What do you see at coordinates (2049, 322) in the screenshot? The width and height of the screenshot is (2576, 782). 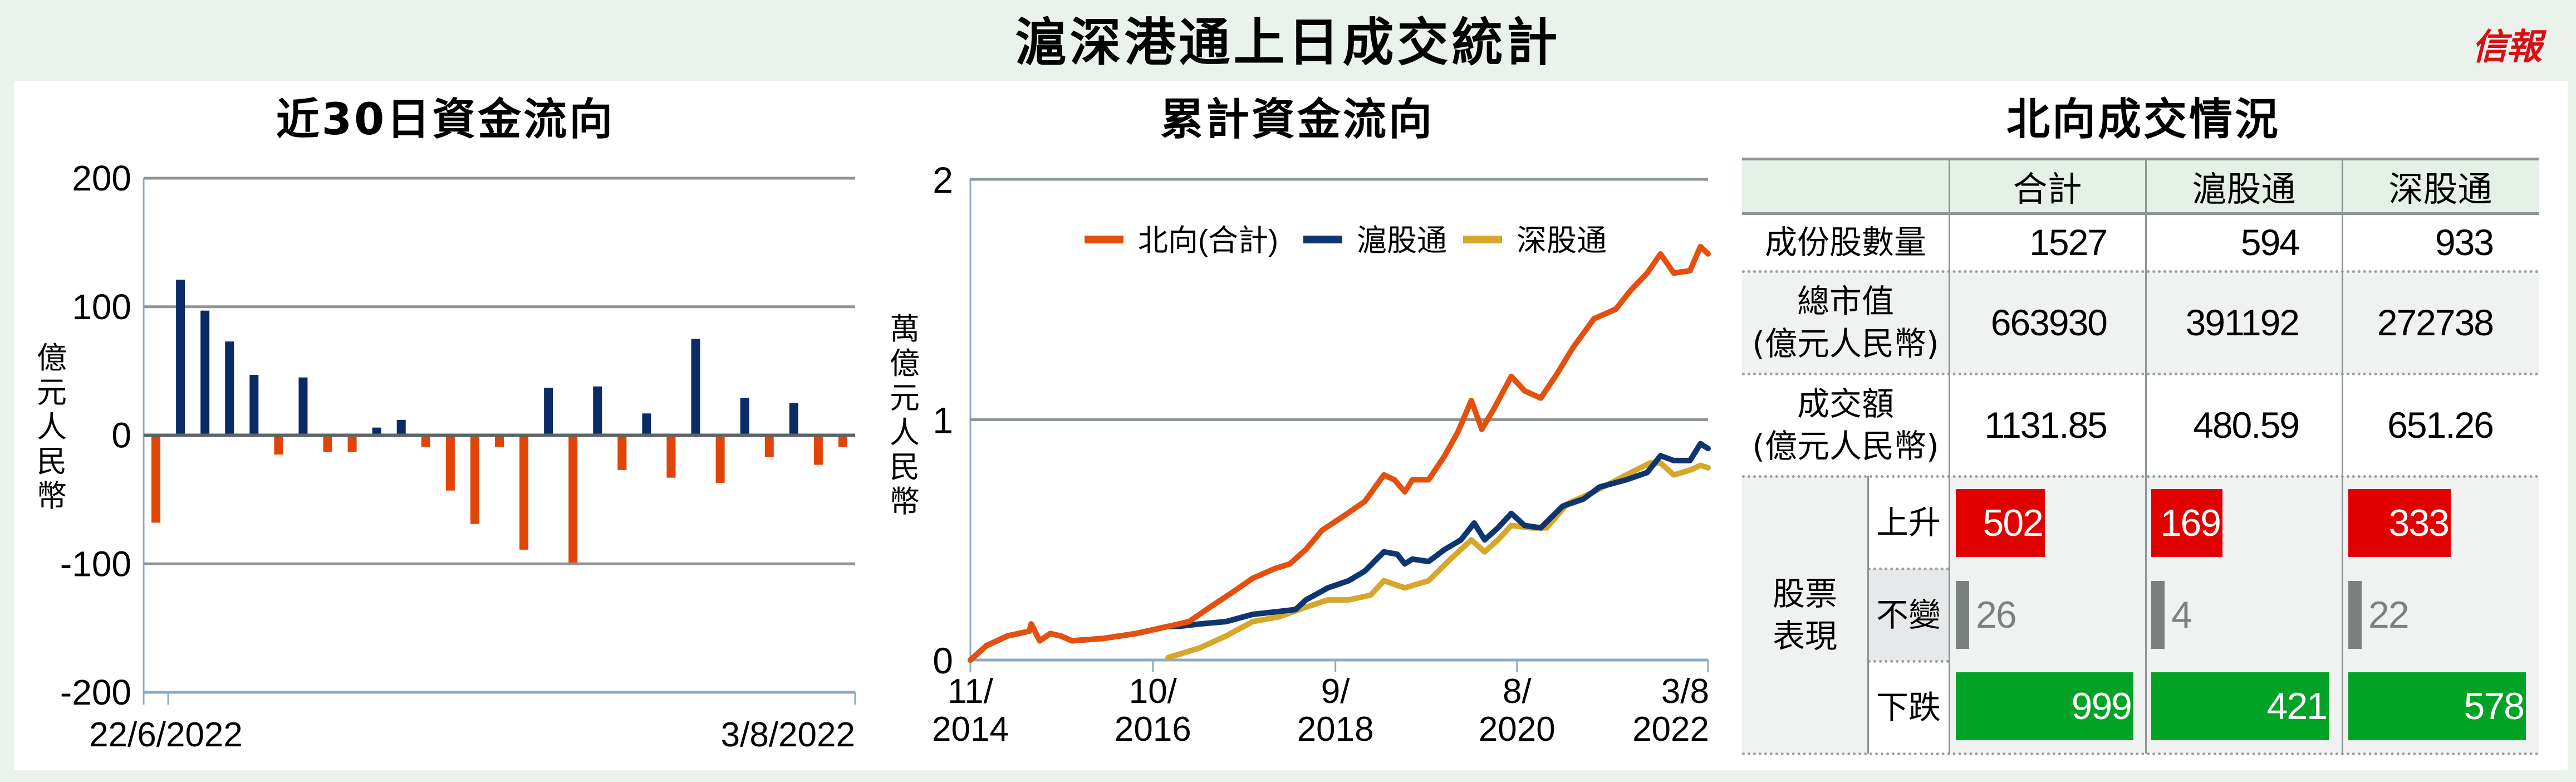 I see `table-cell: 663930` at bounding box center [2049, 322].